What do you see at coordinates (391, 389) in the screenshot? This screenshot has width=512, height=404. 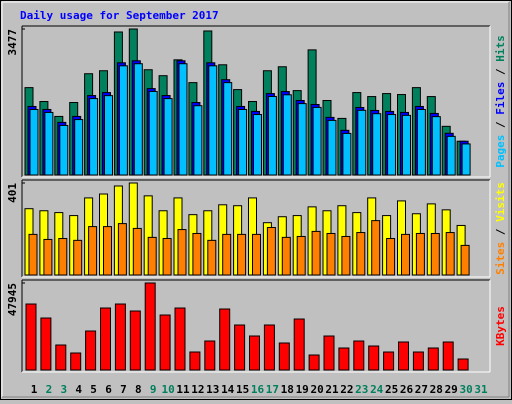 I see `x-tick-label: 25` at bounding box center [391, 389].